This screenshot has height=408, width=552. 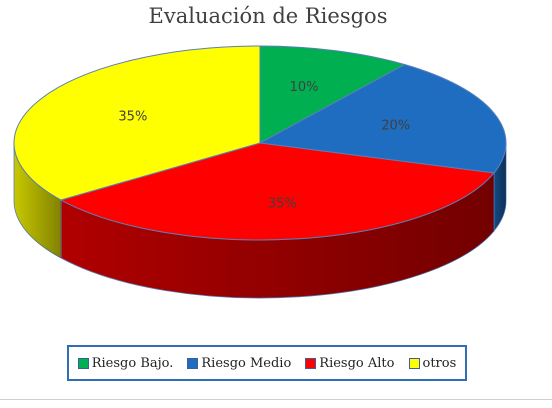 I want to click on chart-title: Evaluación de Riesgos, so click(x=268, y=16).